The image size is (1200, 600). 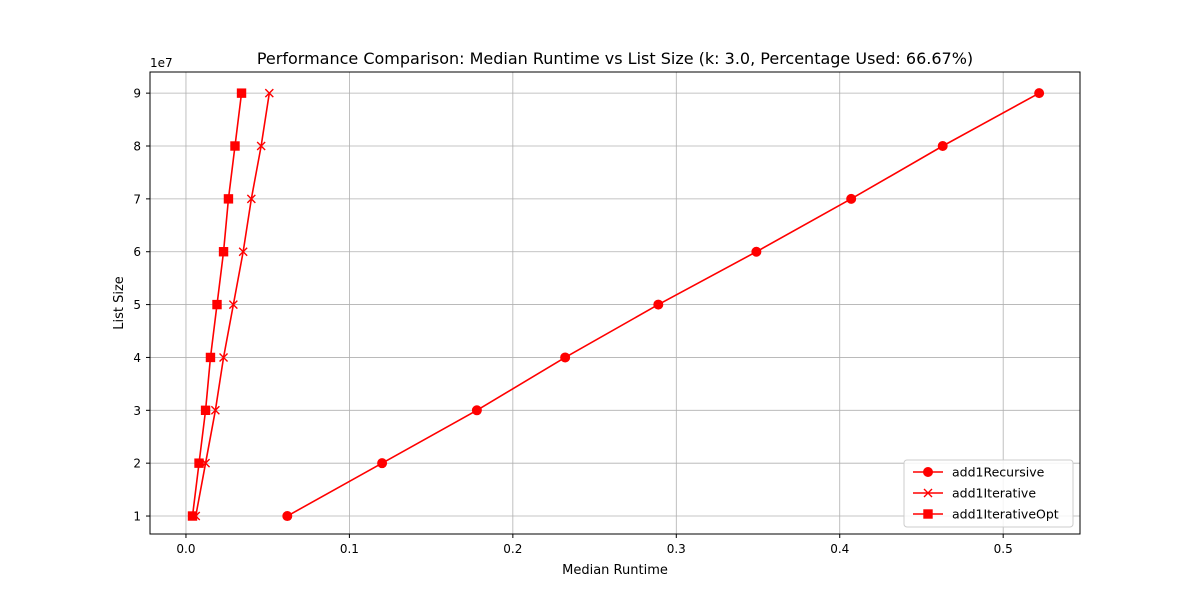 What do you see at coordinates (137, 358) in the screenshot?
I see `y-tick-label: 4` at bounding box center [137, 358].